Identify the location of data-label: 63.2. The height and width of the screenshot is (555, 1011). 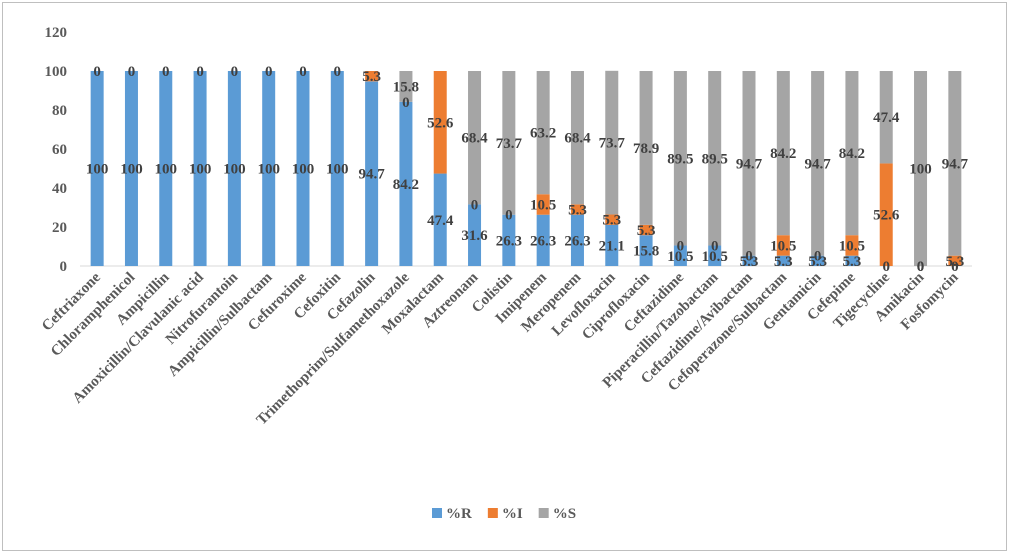
(543, 134).